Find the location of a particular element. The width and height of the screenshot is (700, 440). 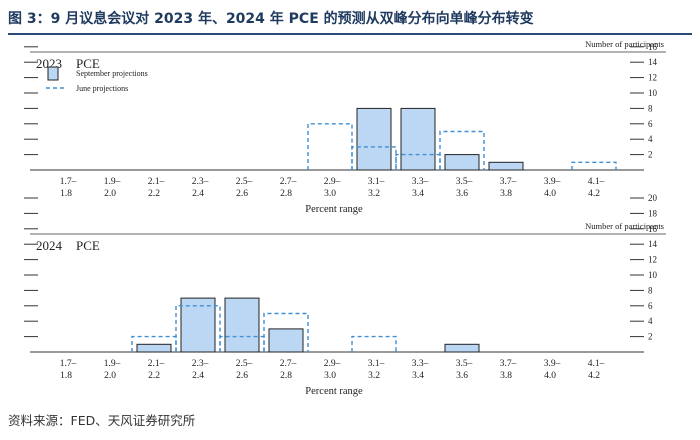

legend-september-label: September projections is located at coordinates (112, 73).